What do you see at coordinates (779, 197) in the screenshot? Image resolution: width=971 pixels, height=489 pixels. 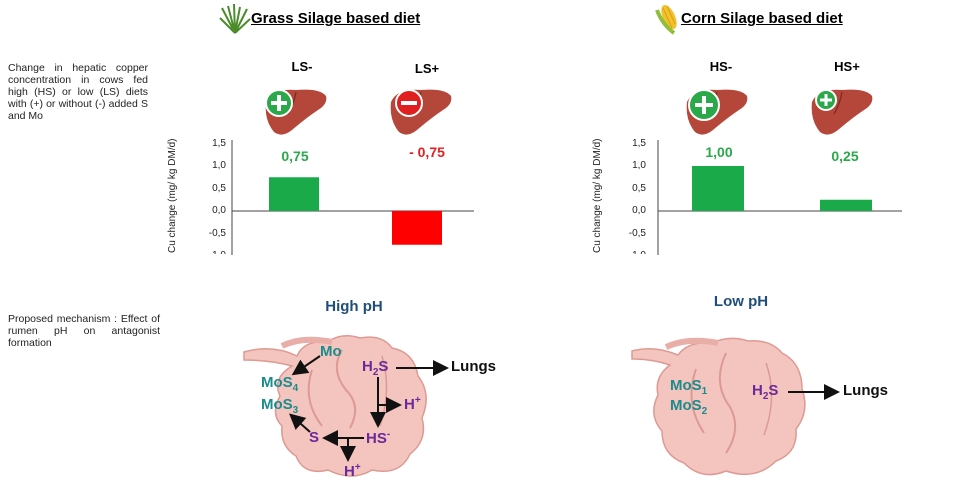 I see `corn-silage-chart` at bounding box center [779, 197].